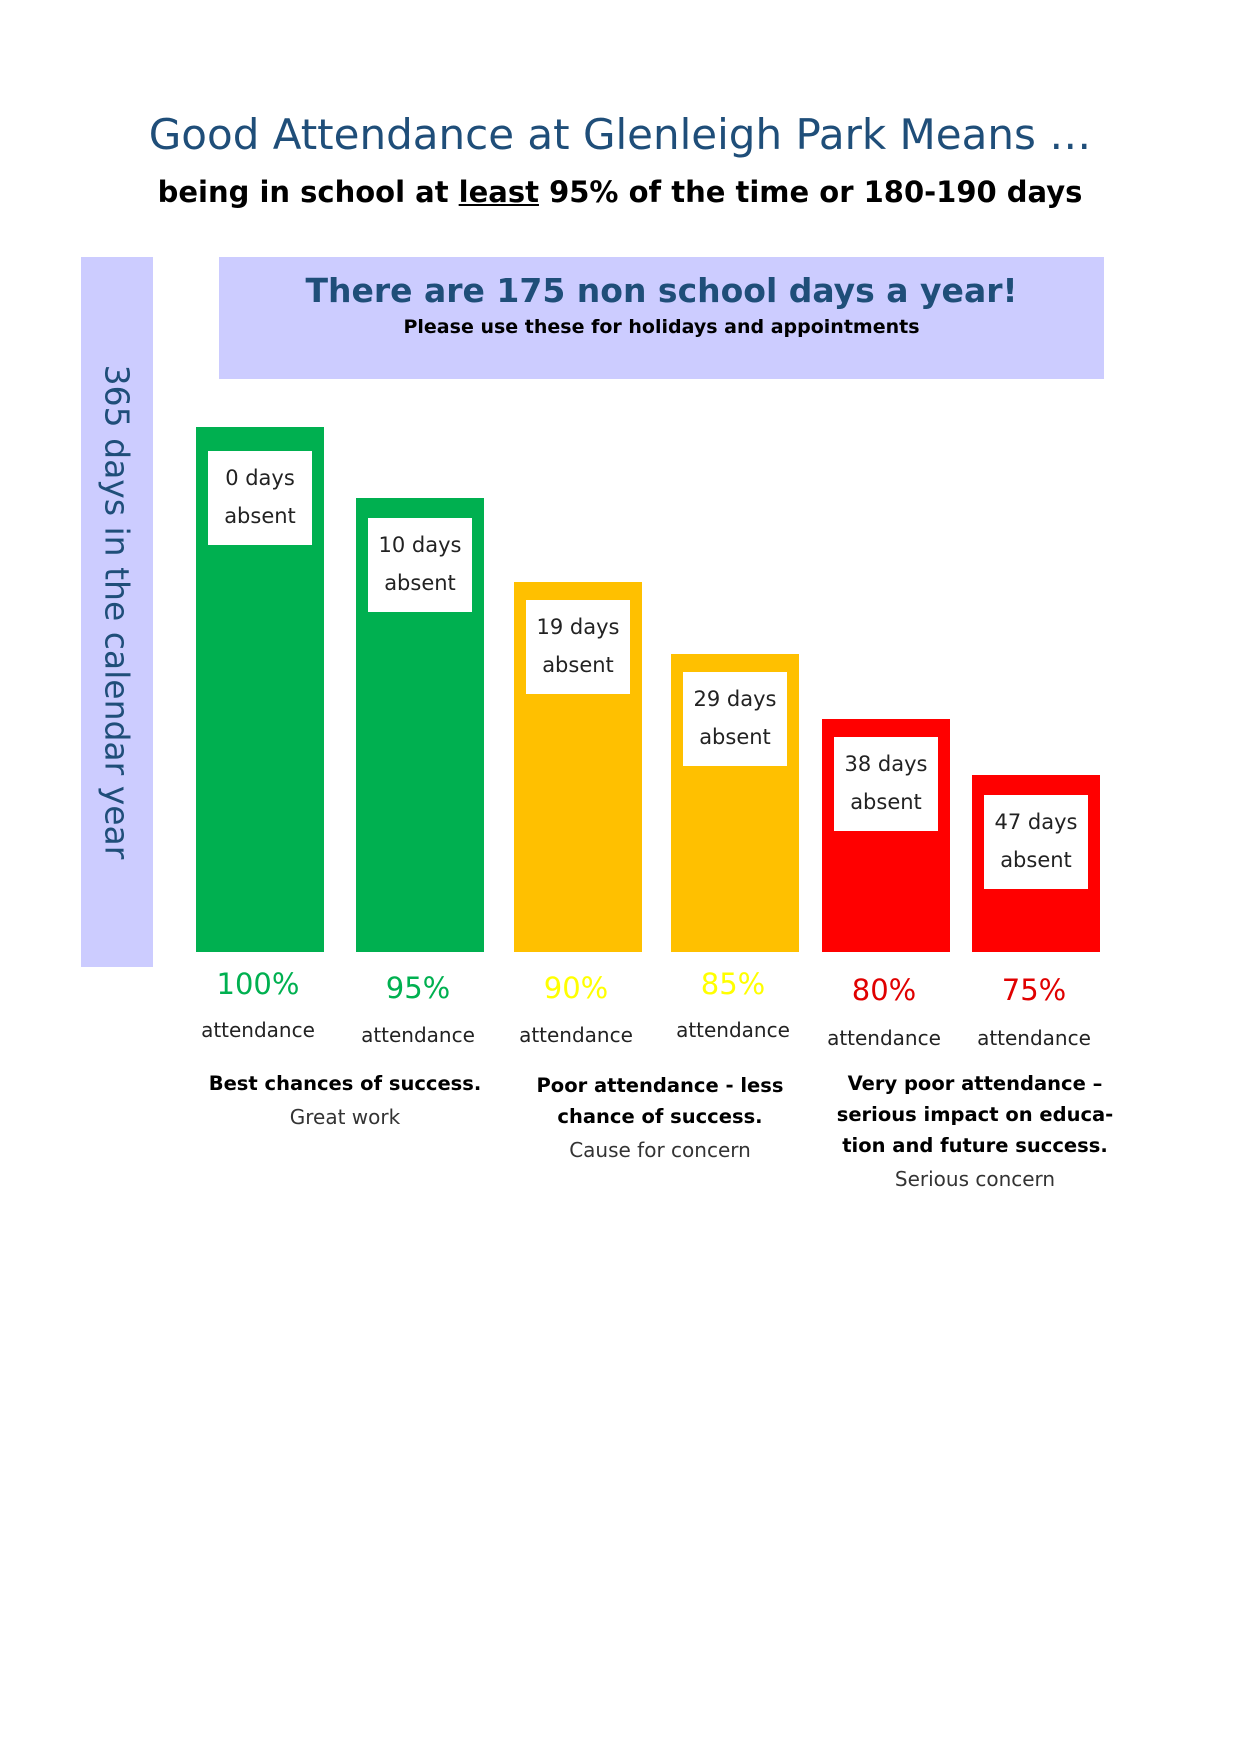 The height and width of the screenshot is (1754, 1240). Describe the element at coordinates (117, 612) in the screenshot. I see `calendar-year-band` at that location.